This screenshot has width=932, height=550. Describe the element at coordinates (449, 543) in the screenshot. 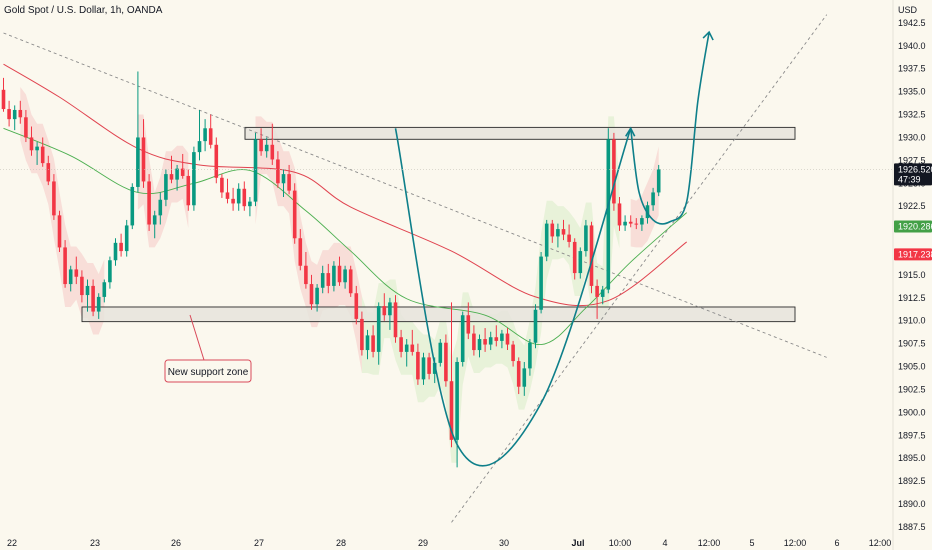

I see `time-axis: 22 23 26 27 28 29 30 Jul 10:00 4 12:00 5 12:00 6 12:00` at that location.